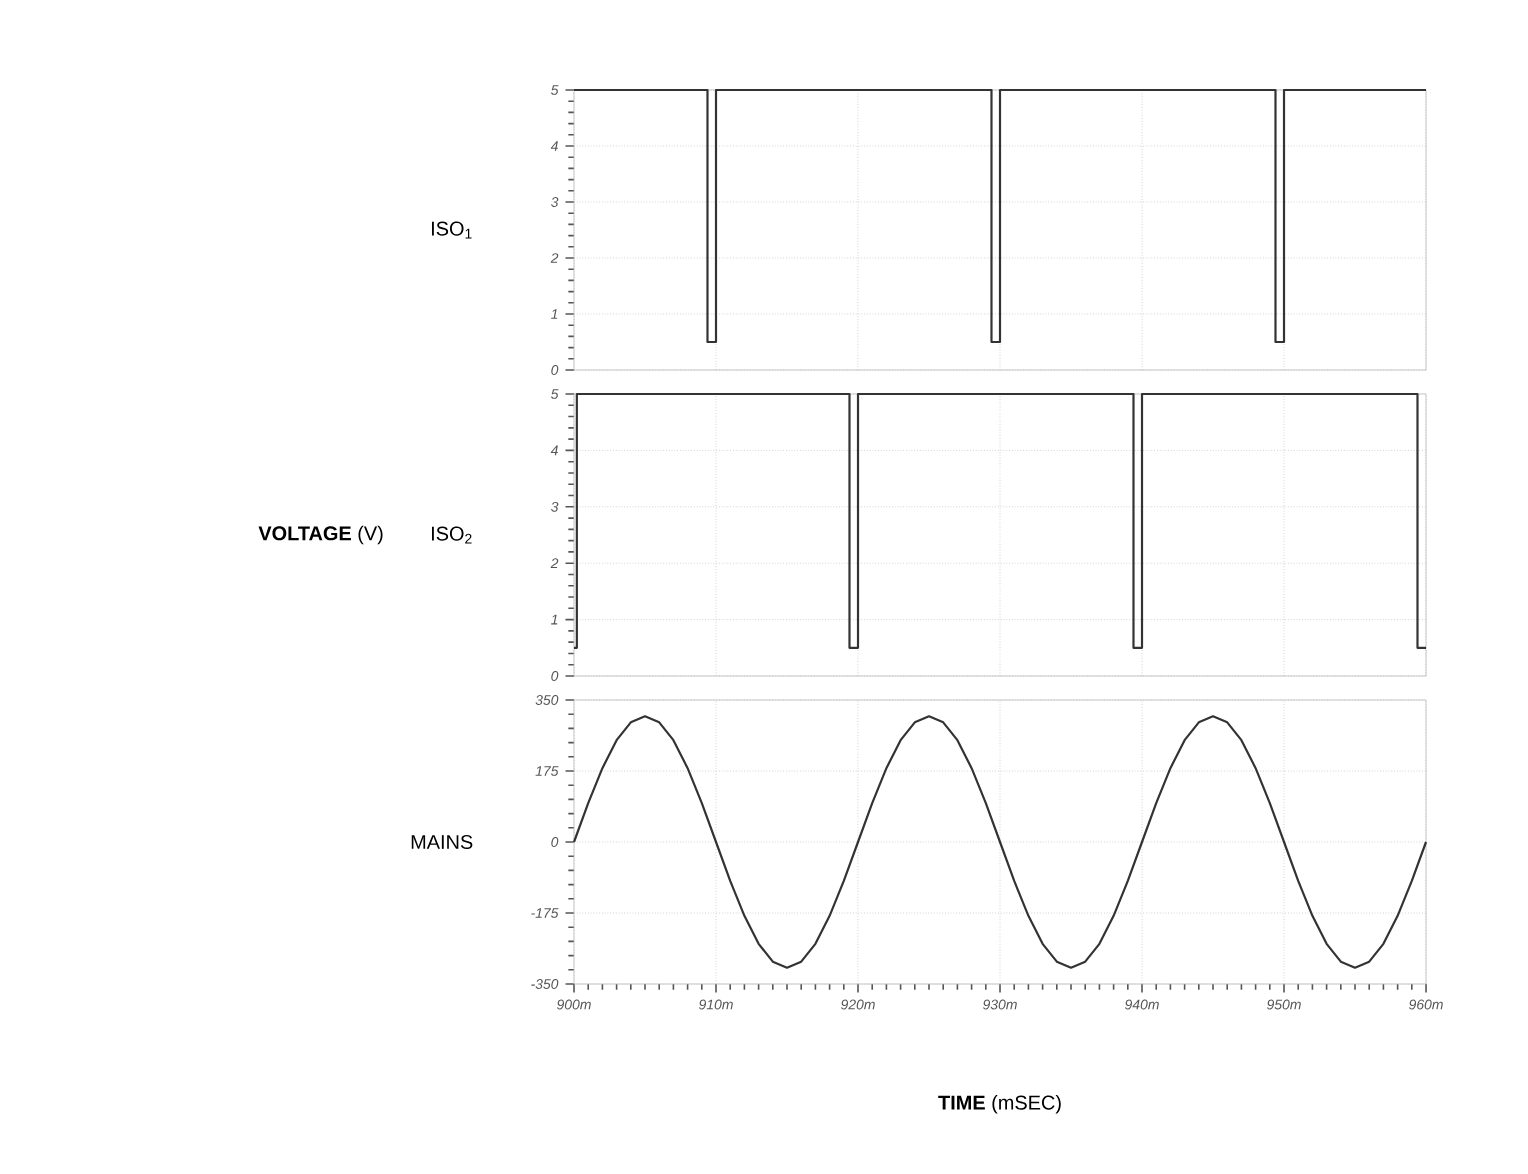 The width and height of the screenshot is (1528, 1174). Describe the element at coordinates (999, 1104) in the screenshot. I see `x-axis-title: TIME (mSEC)` at that location.